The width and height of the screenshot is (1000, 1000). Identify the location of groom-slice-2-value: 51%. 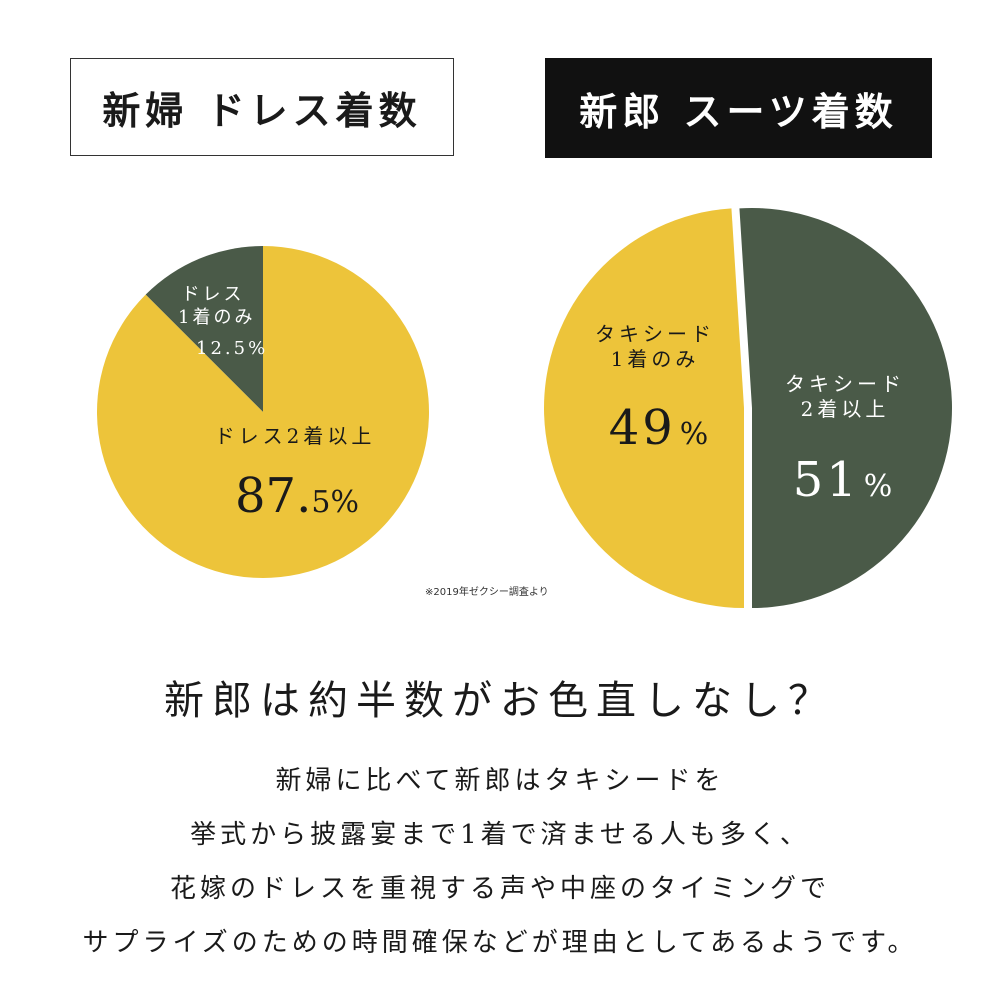
(844, 480).